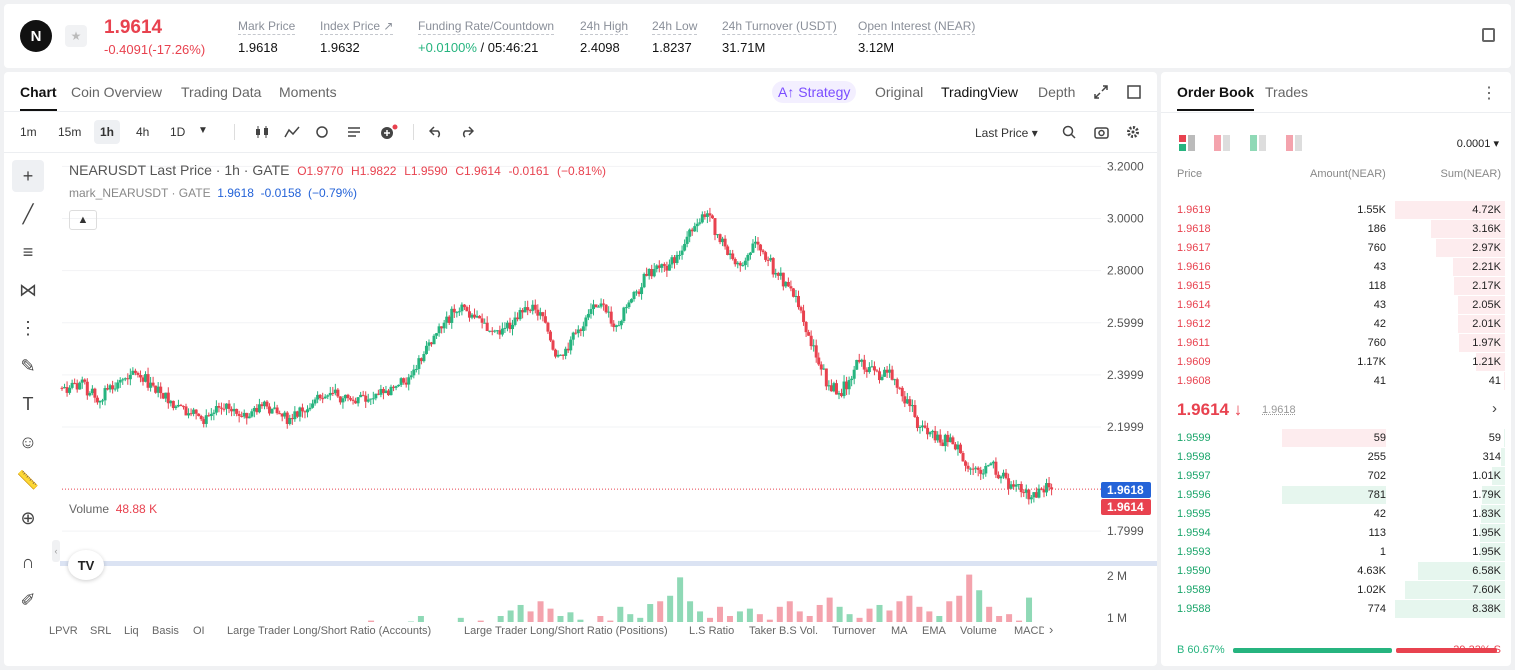 The height and width of the screenshot is (670, 1515). What do you see at coordinates (1336, 438) in the screenshot?
I see `bid-row: 1.9599 59 59` at bounding box center [1336, 438].